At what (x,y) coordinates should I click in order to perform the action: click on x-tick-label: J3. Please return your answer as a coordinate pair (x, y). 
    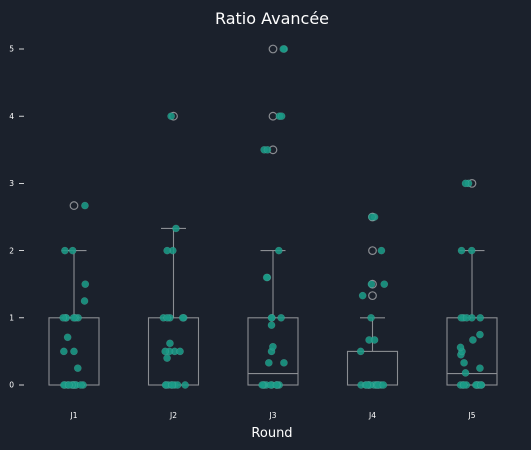
    Looking at the image, I should click on (273, 415).